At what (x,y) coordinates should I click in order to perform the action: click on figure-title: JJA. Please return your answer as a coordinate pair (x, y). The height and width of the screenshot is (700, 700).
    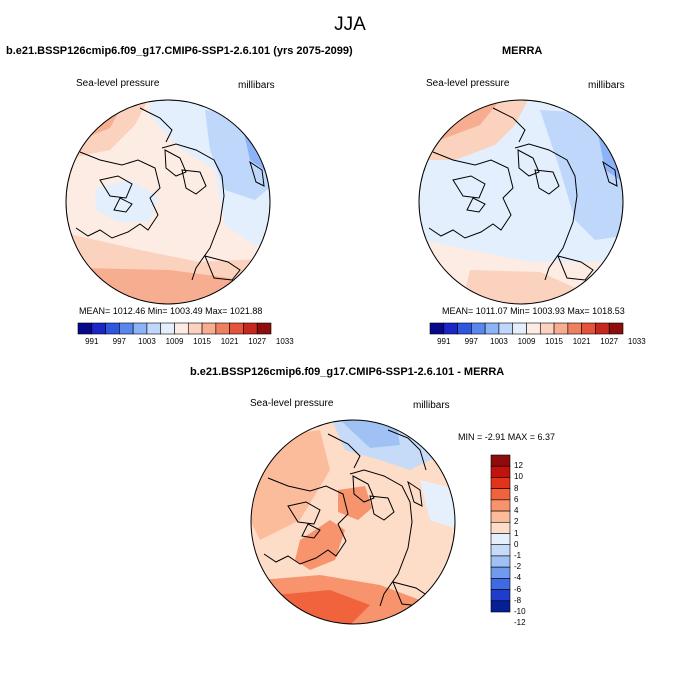
    Looking at the image, I should click on (350, 24).